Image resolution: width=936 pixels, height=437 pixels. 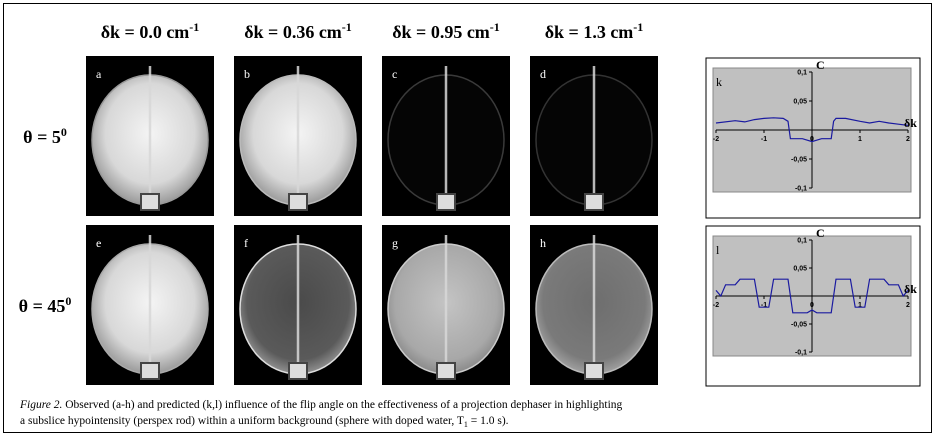 What do you see at coordinates (719, 82) in the screenshot?
I see `panel-letter: k` at bounding box center [719, 82].